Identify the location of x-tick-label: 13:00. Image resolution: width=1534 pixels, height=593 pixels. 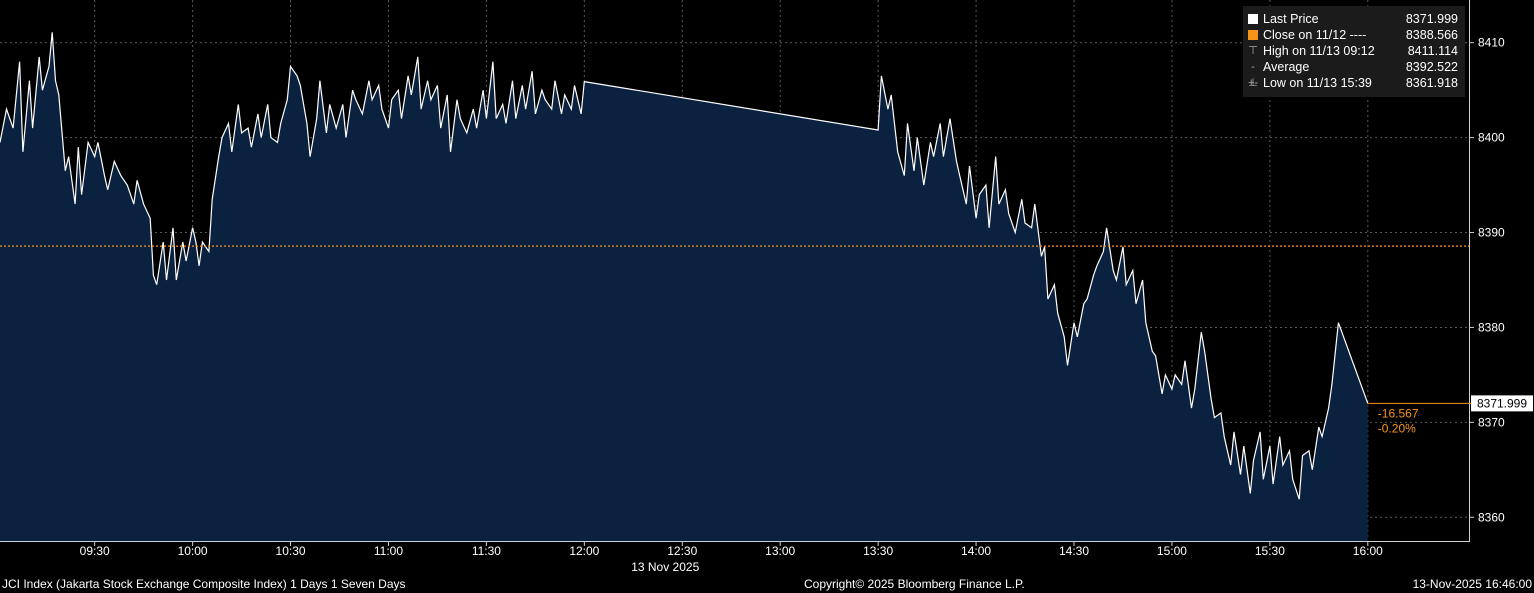
(780, 551).